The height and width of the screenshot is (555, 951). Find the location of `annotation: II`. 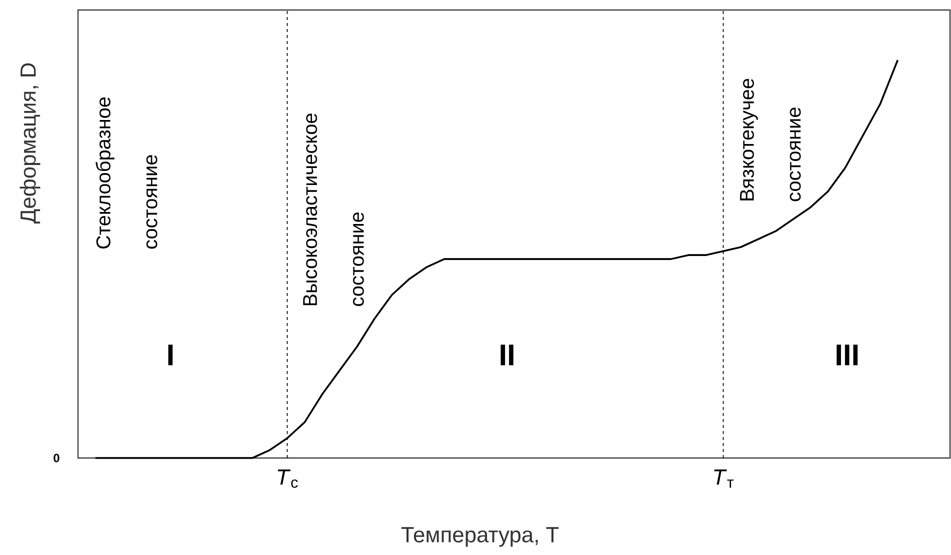

annotation: II is located at coordinates (507, 355).